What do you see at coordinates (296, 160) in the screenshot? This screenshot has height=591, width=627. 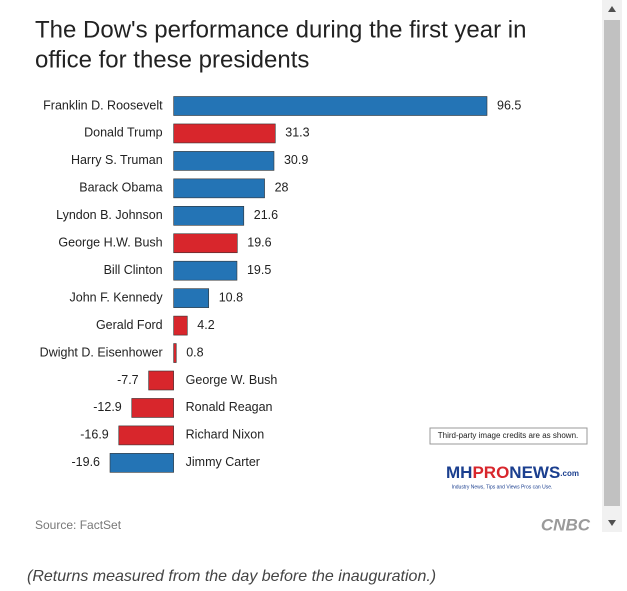 I see `value-label: 30.9` at bounding box center [296, 160].